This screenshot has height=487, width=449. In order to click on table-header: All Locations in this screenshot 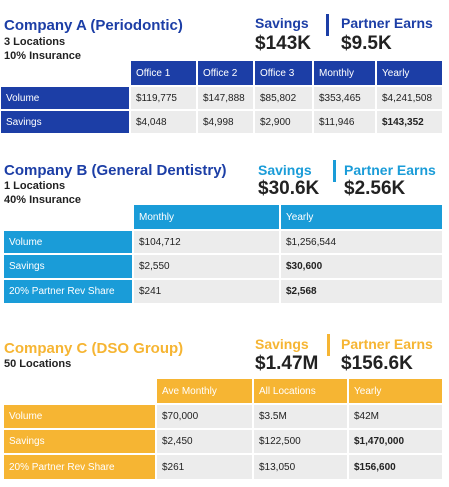, I will do `click(300, 391)`.